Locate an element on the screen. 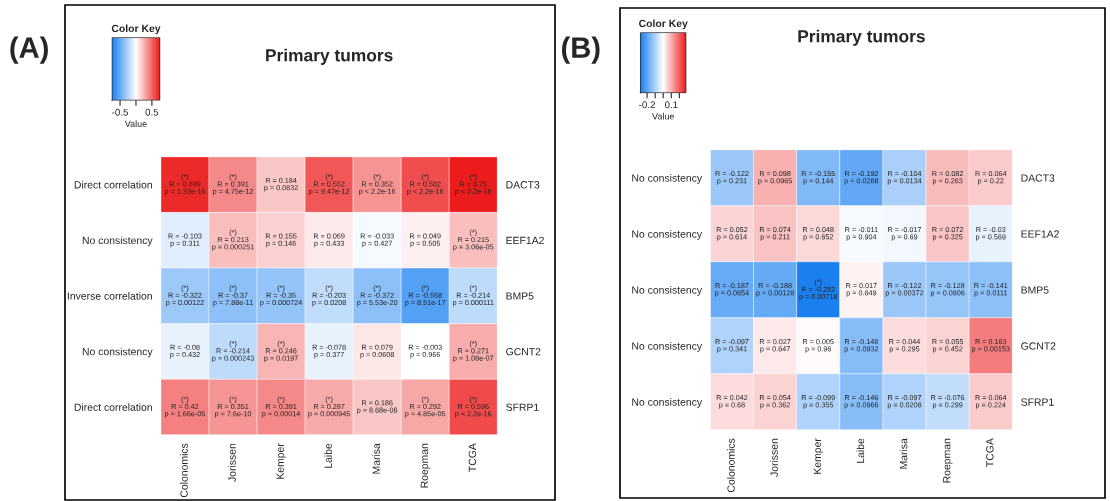  text: (B) is located at coordinates (581, 50).